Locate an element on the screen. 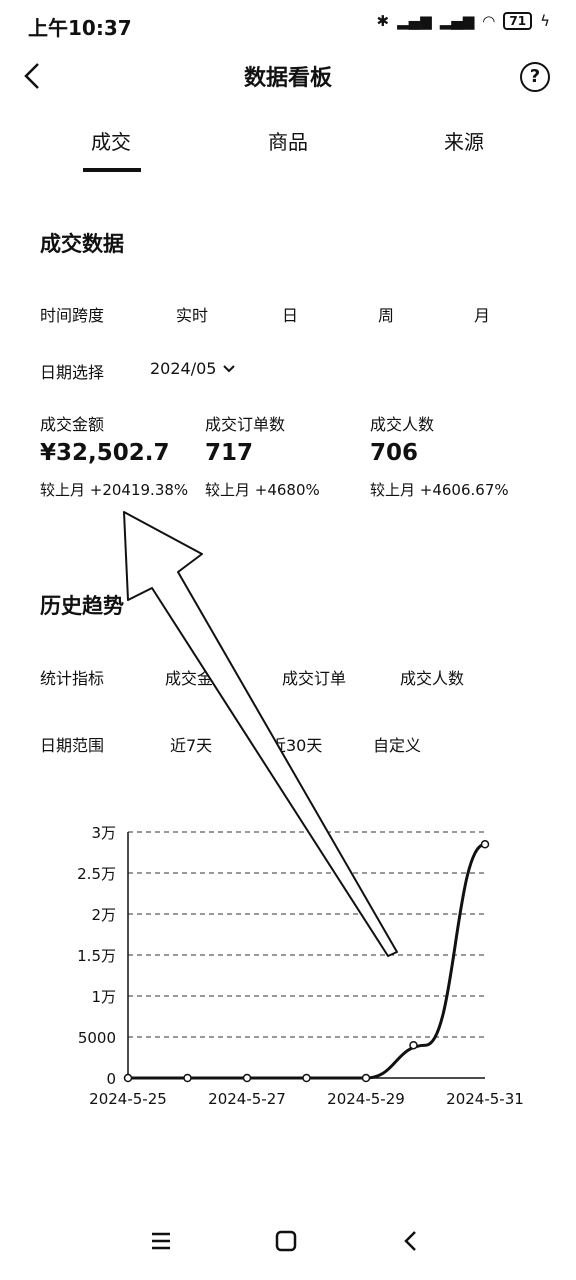 This screenshot has height=1280, width=576. date-select-value: 2024/05 is located at coordinates (183, 368).